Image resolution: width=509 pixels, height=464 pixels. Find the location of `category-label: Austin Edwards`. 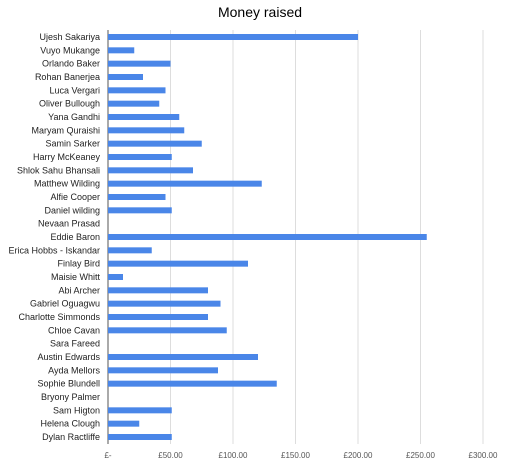

category-label: Austin Edwards is located at coordinates (68, 357).